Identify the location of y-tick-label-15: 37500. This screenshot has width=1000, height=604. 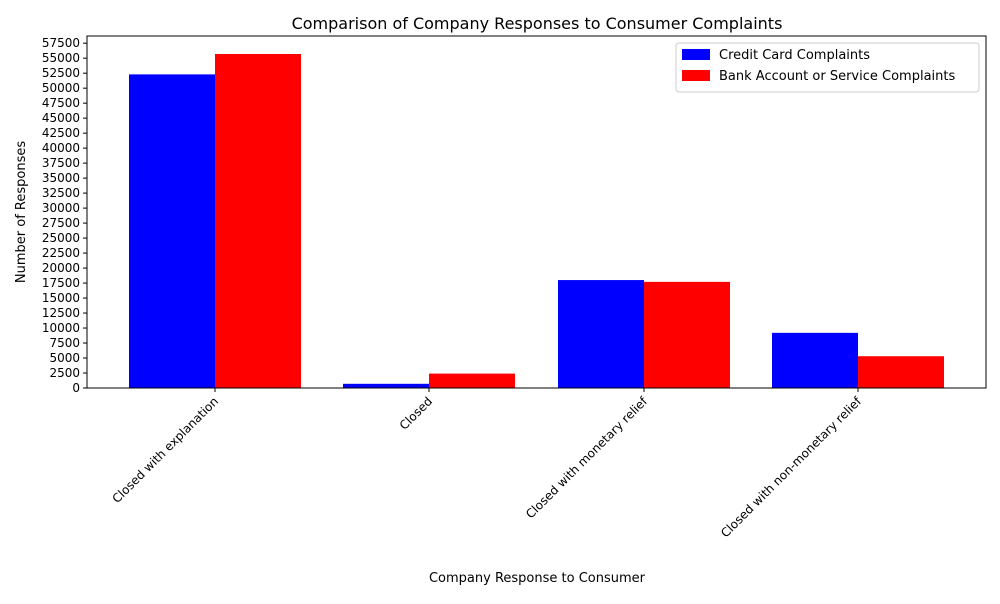
(61, 163).